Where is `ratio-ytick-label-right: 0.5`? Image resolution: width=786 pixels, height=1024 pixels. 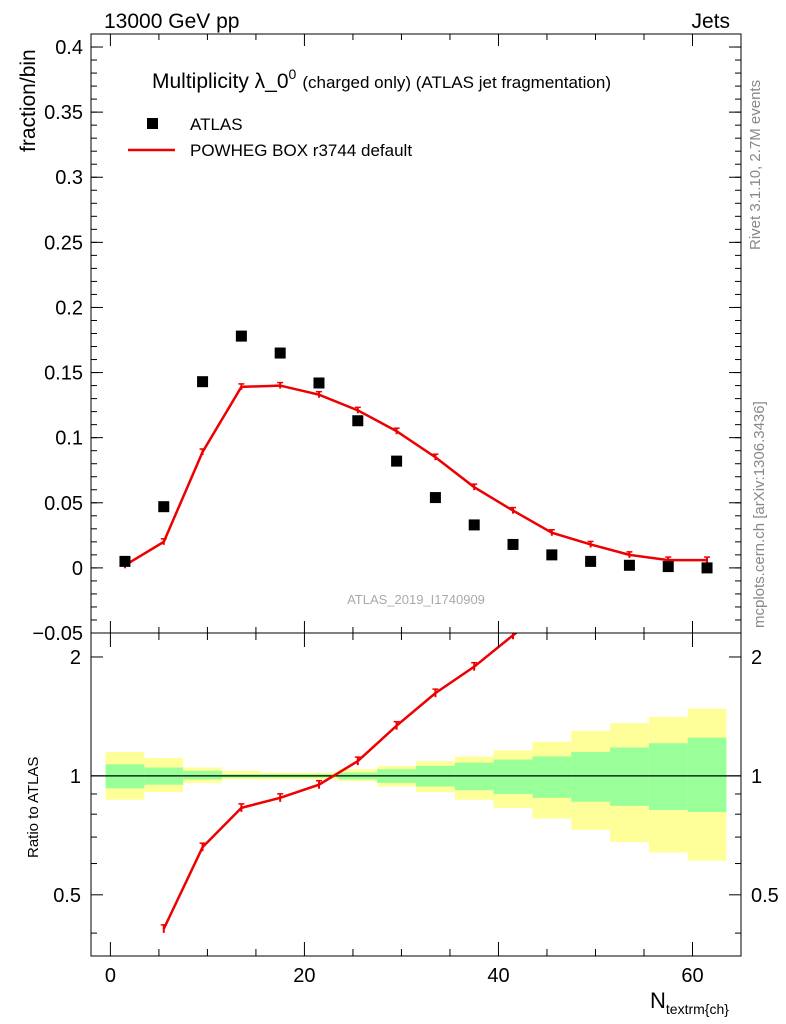
ratio-ytick-label-right: 0.5 is located at coordinates (765, 896).